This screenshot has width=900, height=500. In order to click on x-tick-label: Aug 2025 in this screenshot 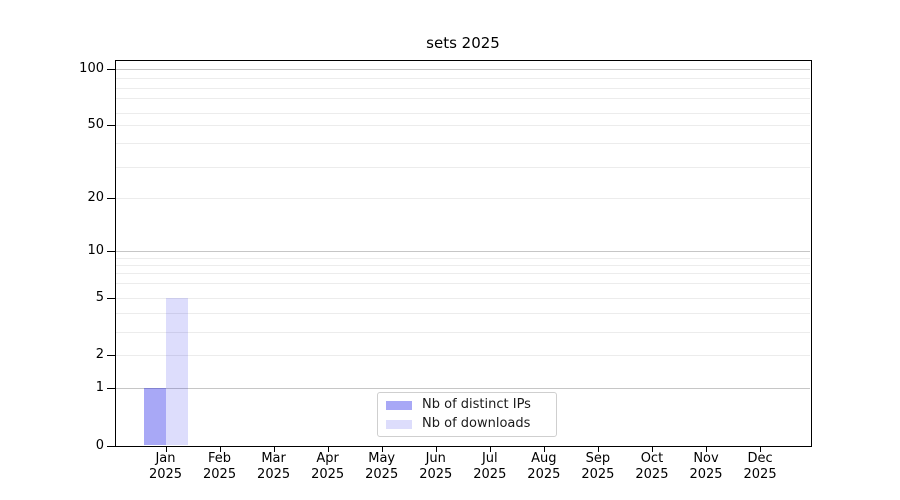, I will do `click(544, 466)`.